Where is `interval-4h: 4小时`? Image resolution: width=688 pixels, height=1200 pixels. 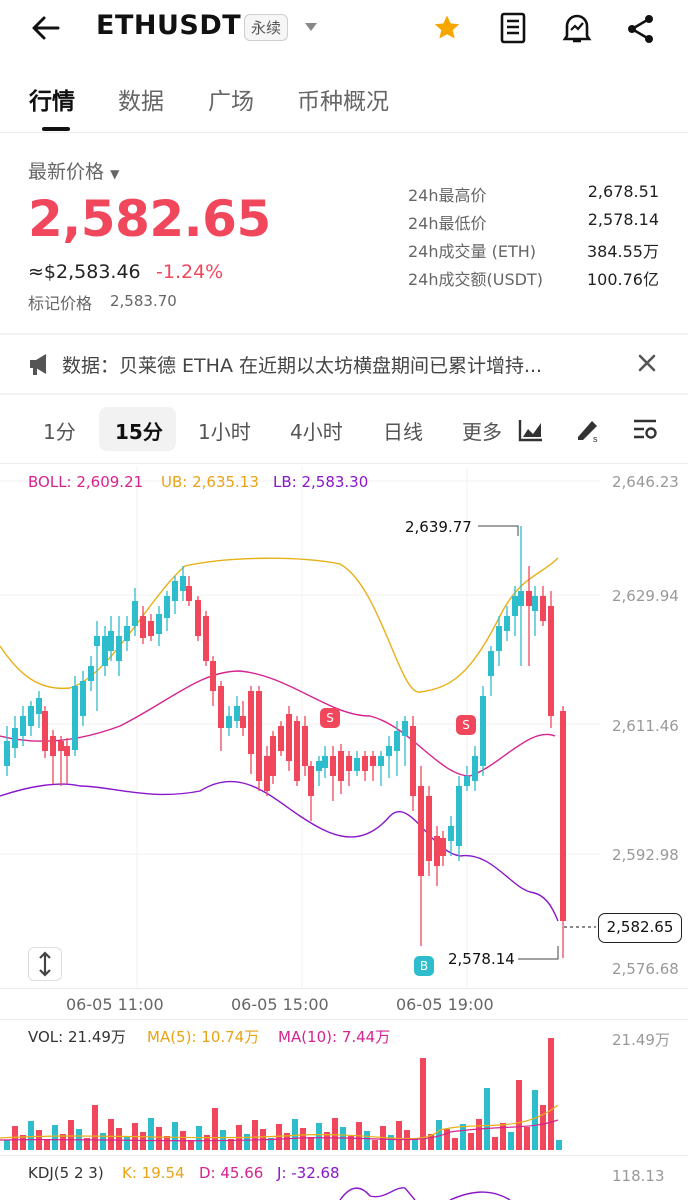
interval-4h: 4小时 is located at coordinates (316, 432).